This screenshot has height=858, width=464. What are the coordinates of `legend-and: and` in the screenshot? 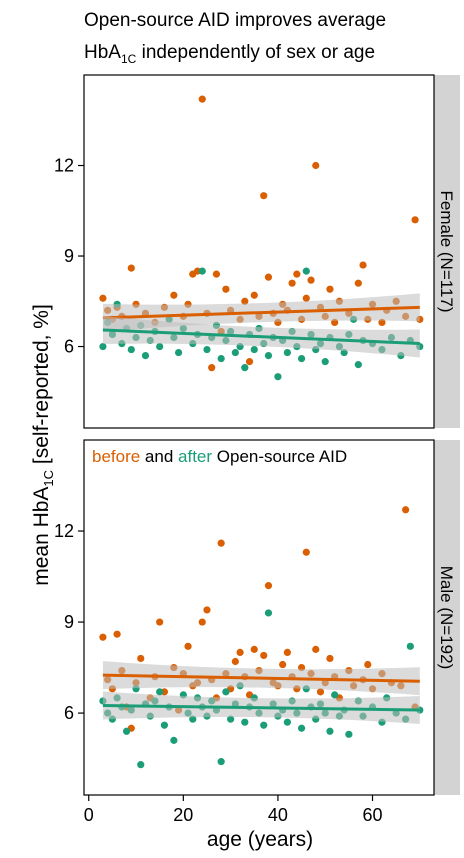 It's located at (159, 456).